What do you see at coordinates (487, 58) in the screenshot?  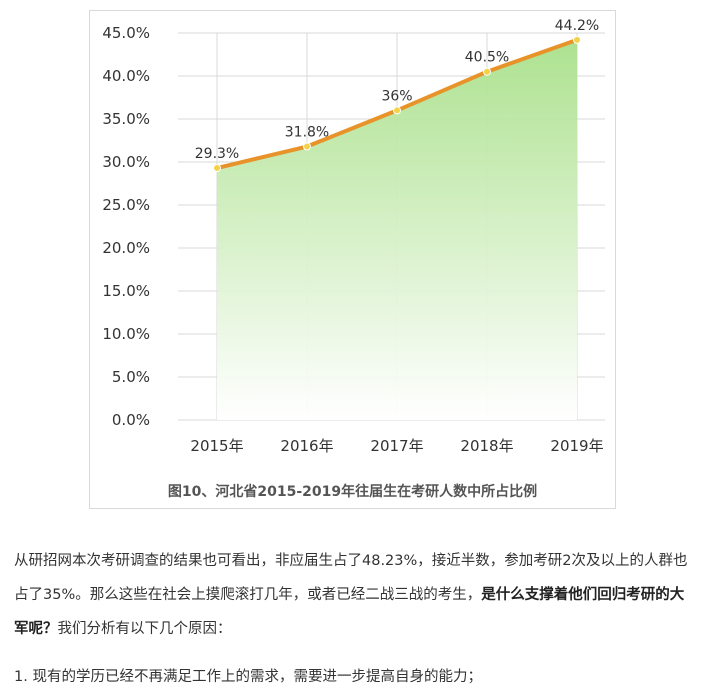 I see `data-label: 40.5%` at bounding box center [487, 58].